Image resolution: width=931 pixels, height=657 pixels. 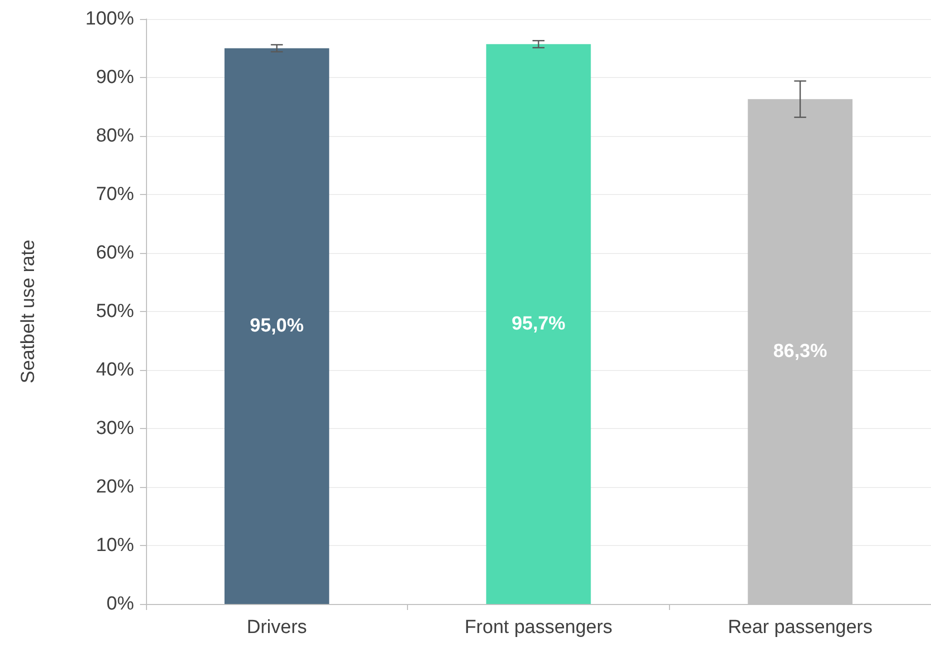 I want to click on y-tick-label: 20%, so click(x=115, y=487).